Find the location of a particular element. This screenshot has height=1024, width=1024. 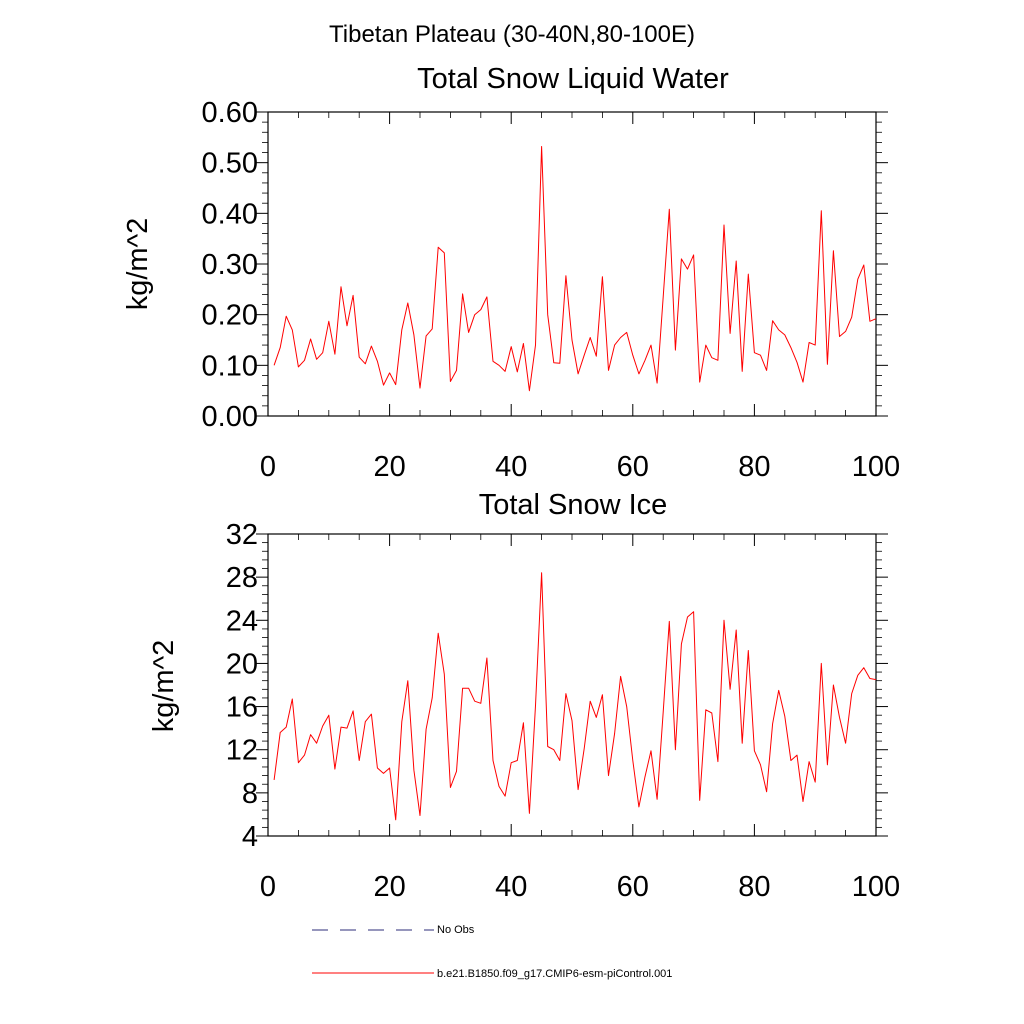

series-group-snow-liquid-water is located at coordinates (575, 269).